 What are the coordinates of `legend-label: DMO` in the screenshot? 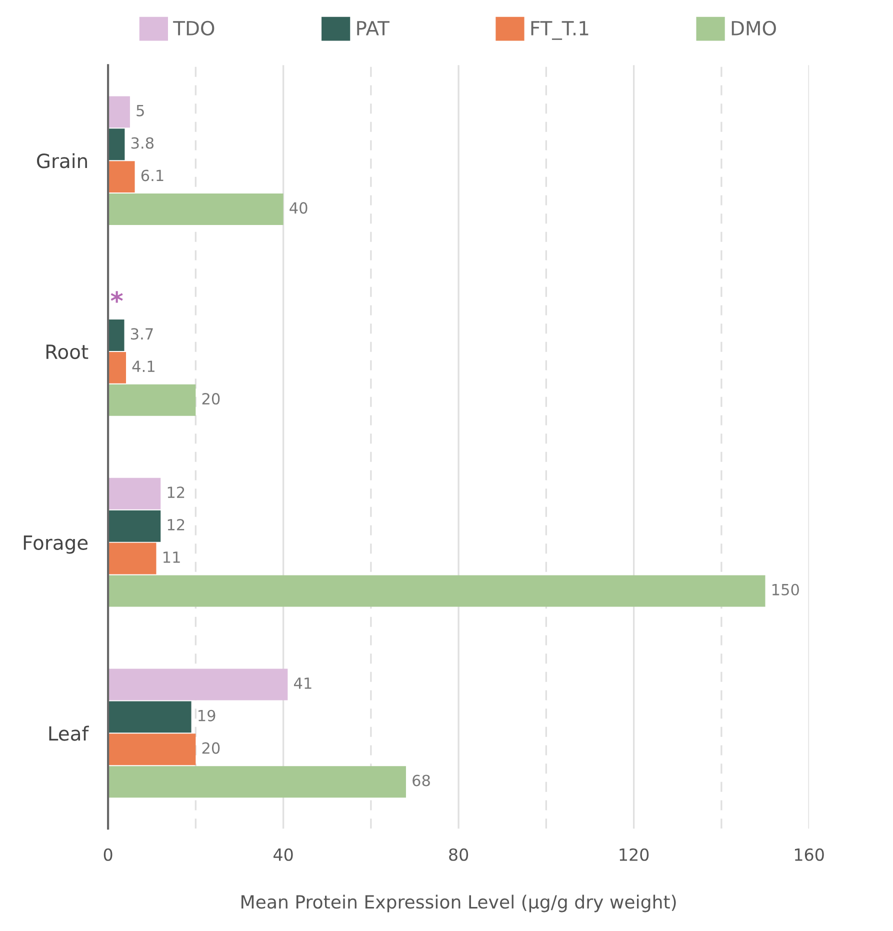 It's located at (754, 28).